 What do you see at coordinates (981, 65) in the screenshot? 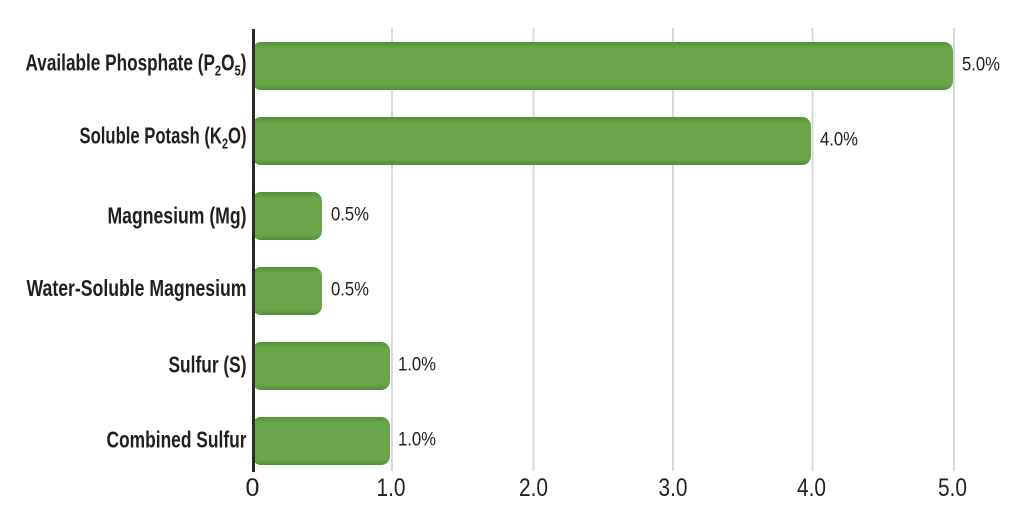
I see `svg-text: 5.0%` at bounding box center [981, 65].